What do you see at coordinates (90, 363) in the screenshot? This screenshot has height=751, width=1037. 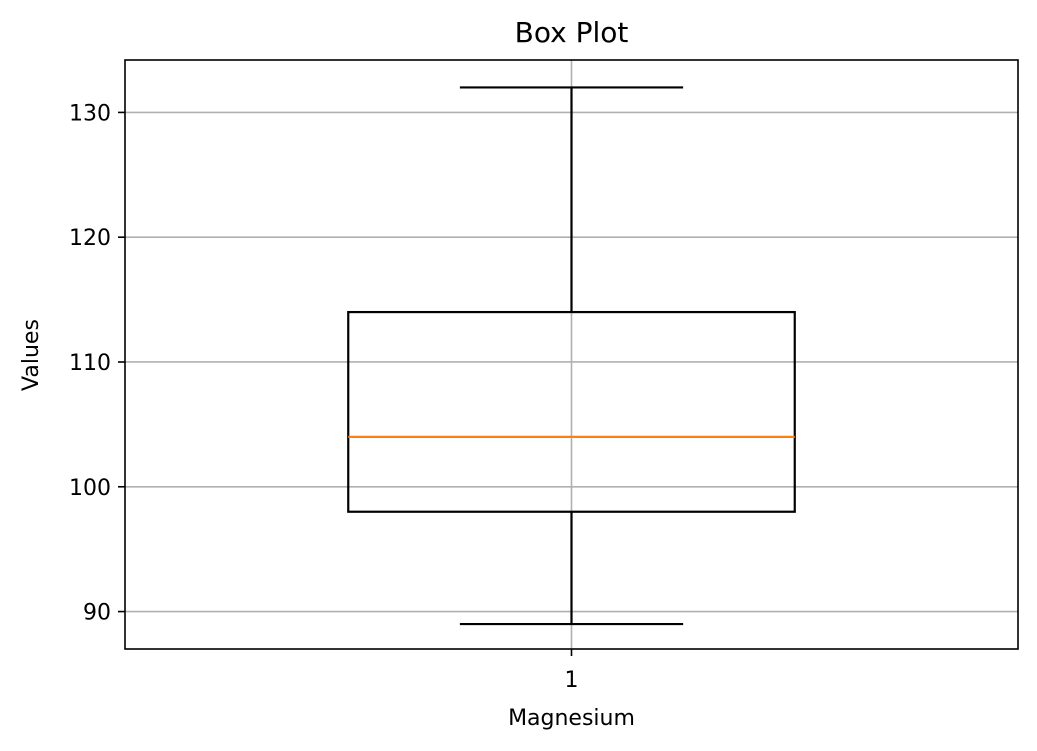 I see `y-tick-label: 110` at bounding box center [90, 363].